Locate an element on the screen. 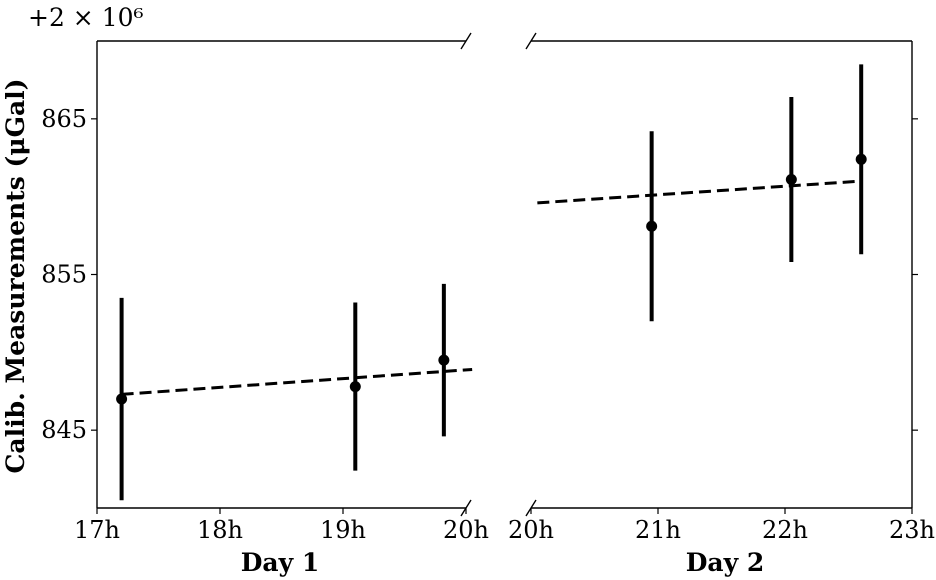 The height and width of the screenshot is (580, 936). y-axis-label: Calib. Measurements (μGal) is located at coordinates (15, 276).